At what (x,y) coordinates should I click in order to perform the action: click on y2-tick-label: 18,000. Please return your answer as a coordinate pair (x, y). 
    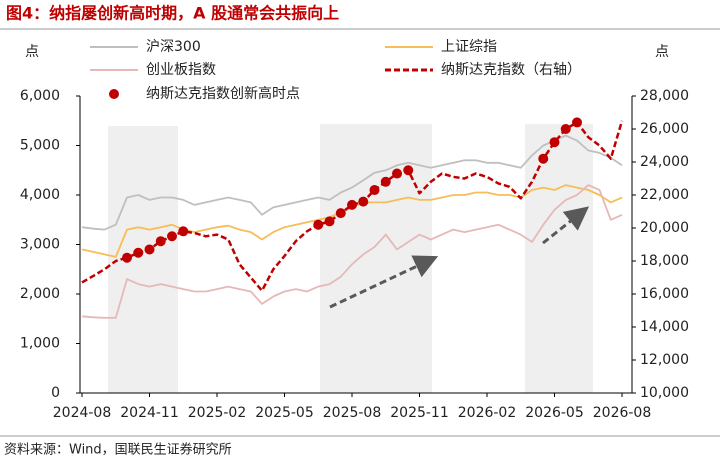
    Looking at the image, I should click on (664, 261).